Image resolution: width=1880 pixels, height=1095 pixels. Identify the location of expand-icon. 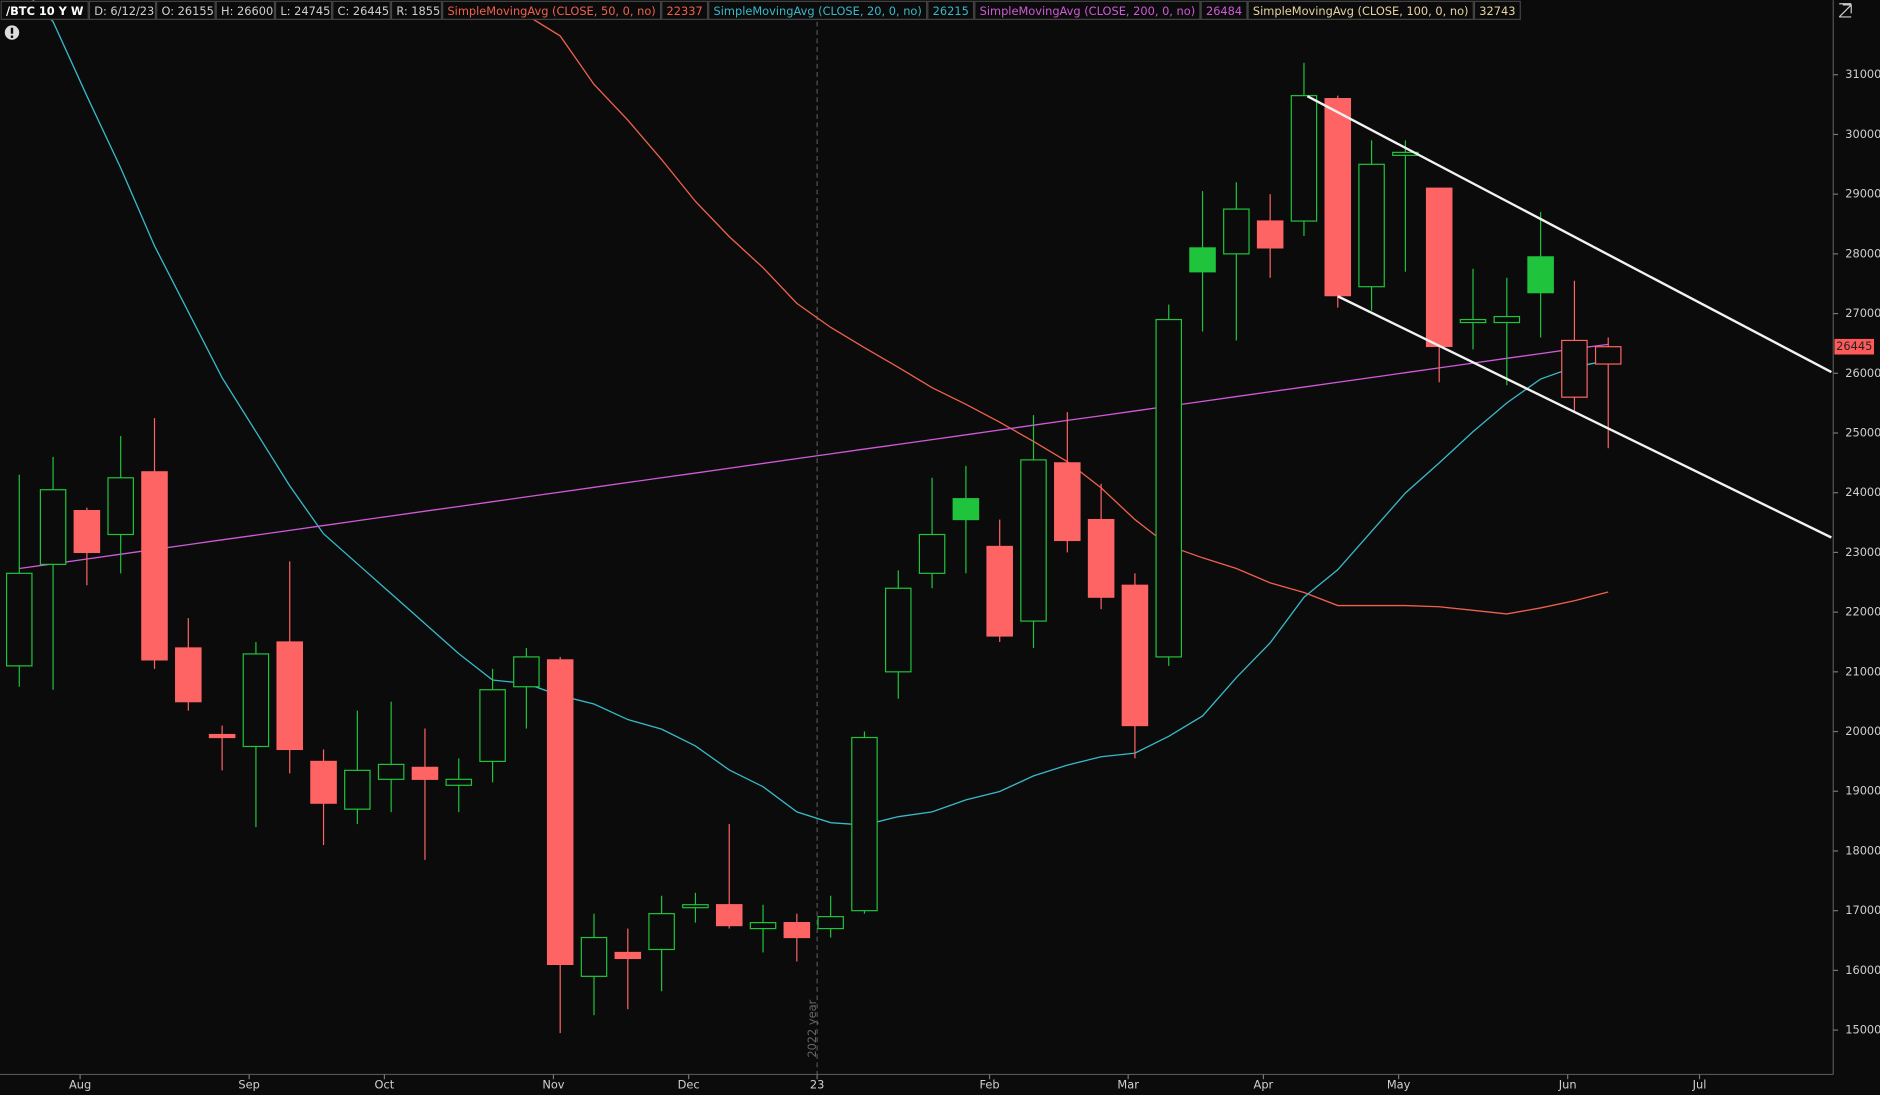
(1845, 10).